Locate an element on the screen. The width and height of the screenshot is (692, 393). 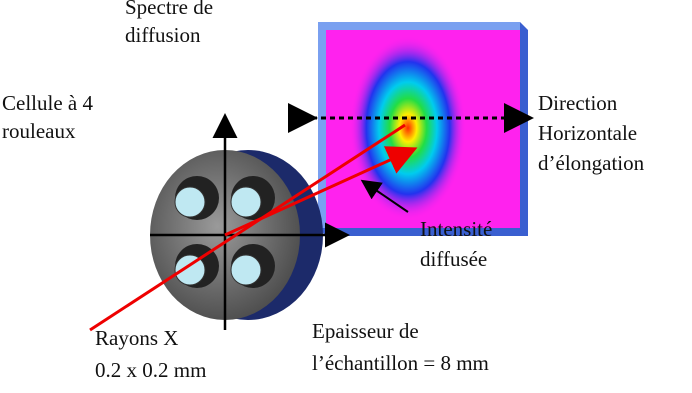
scattered-beam is located at coordinates (321, 191).